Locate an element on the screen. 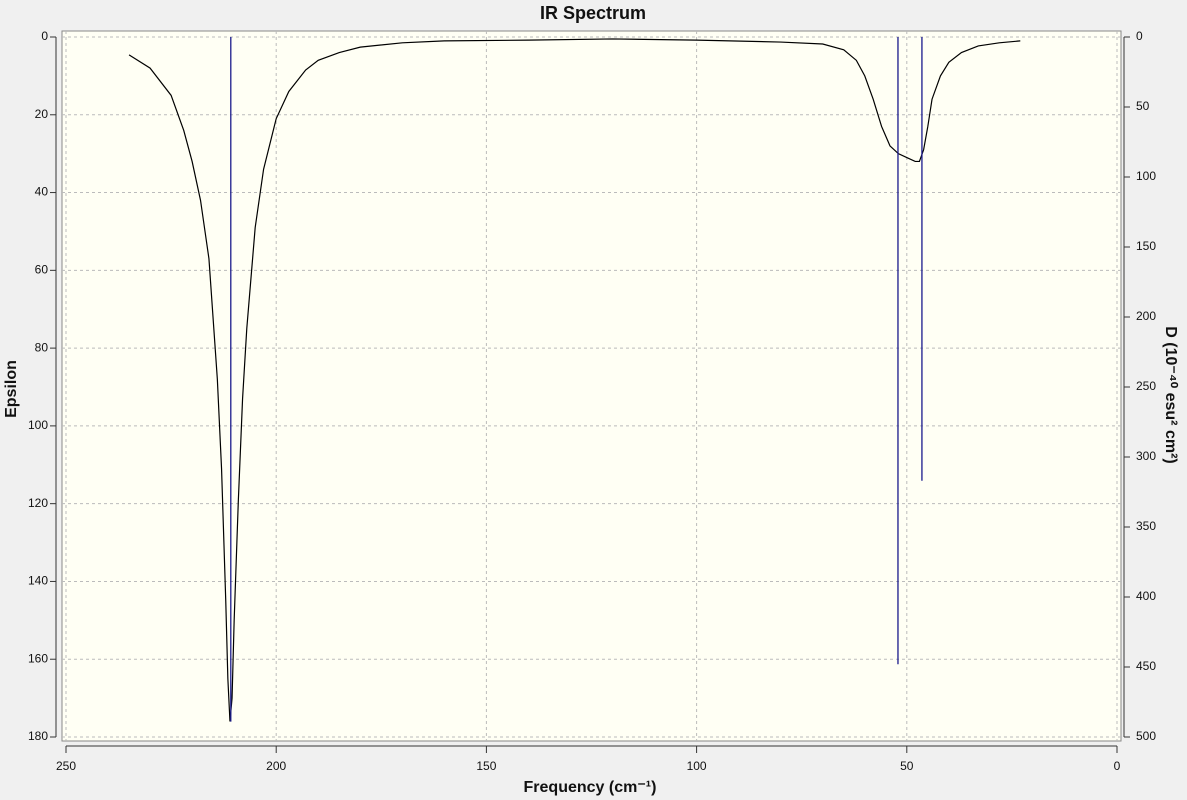 The height and width of the screenshot is (800, 1187). chart-title: IR Spectrum is located at coordinates (593, 13).